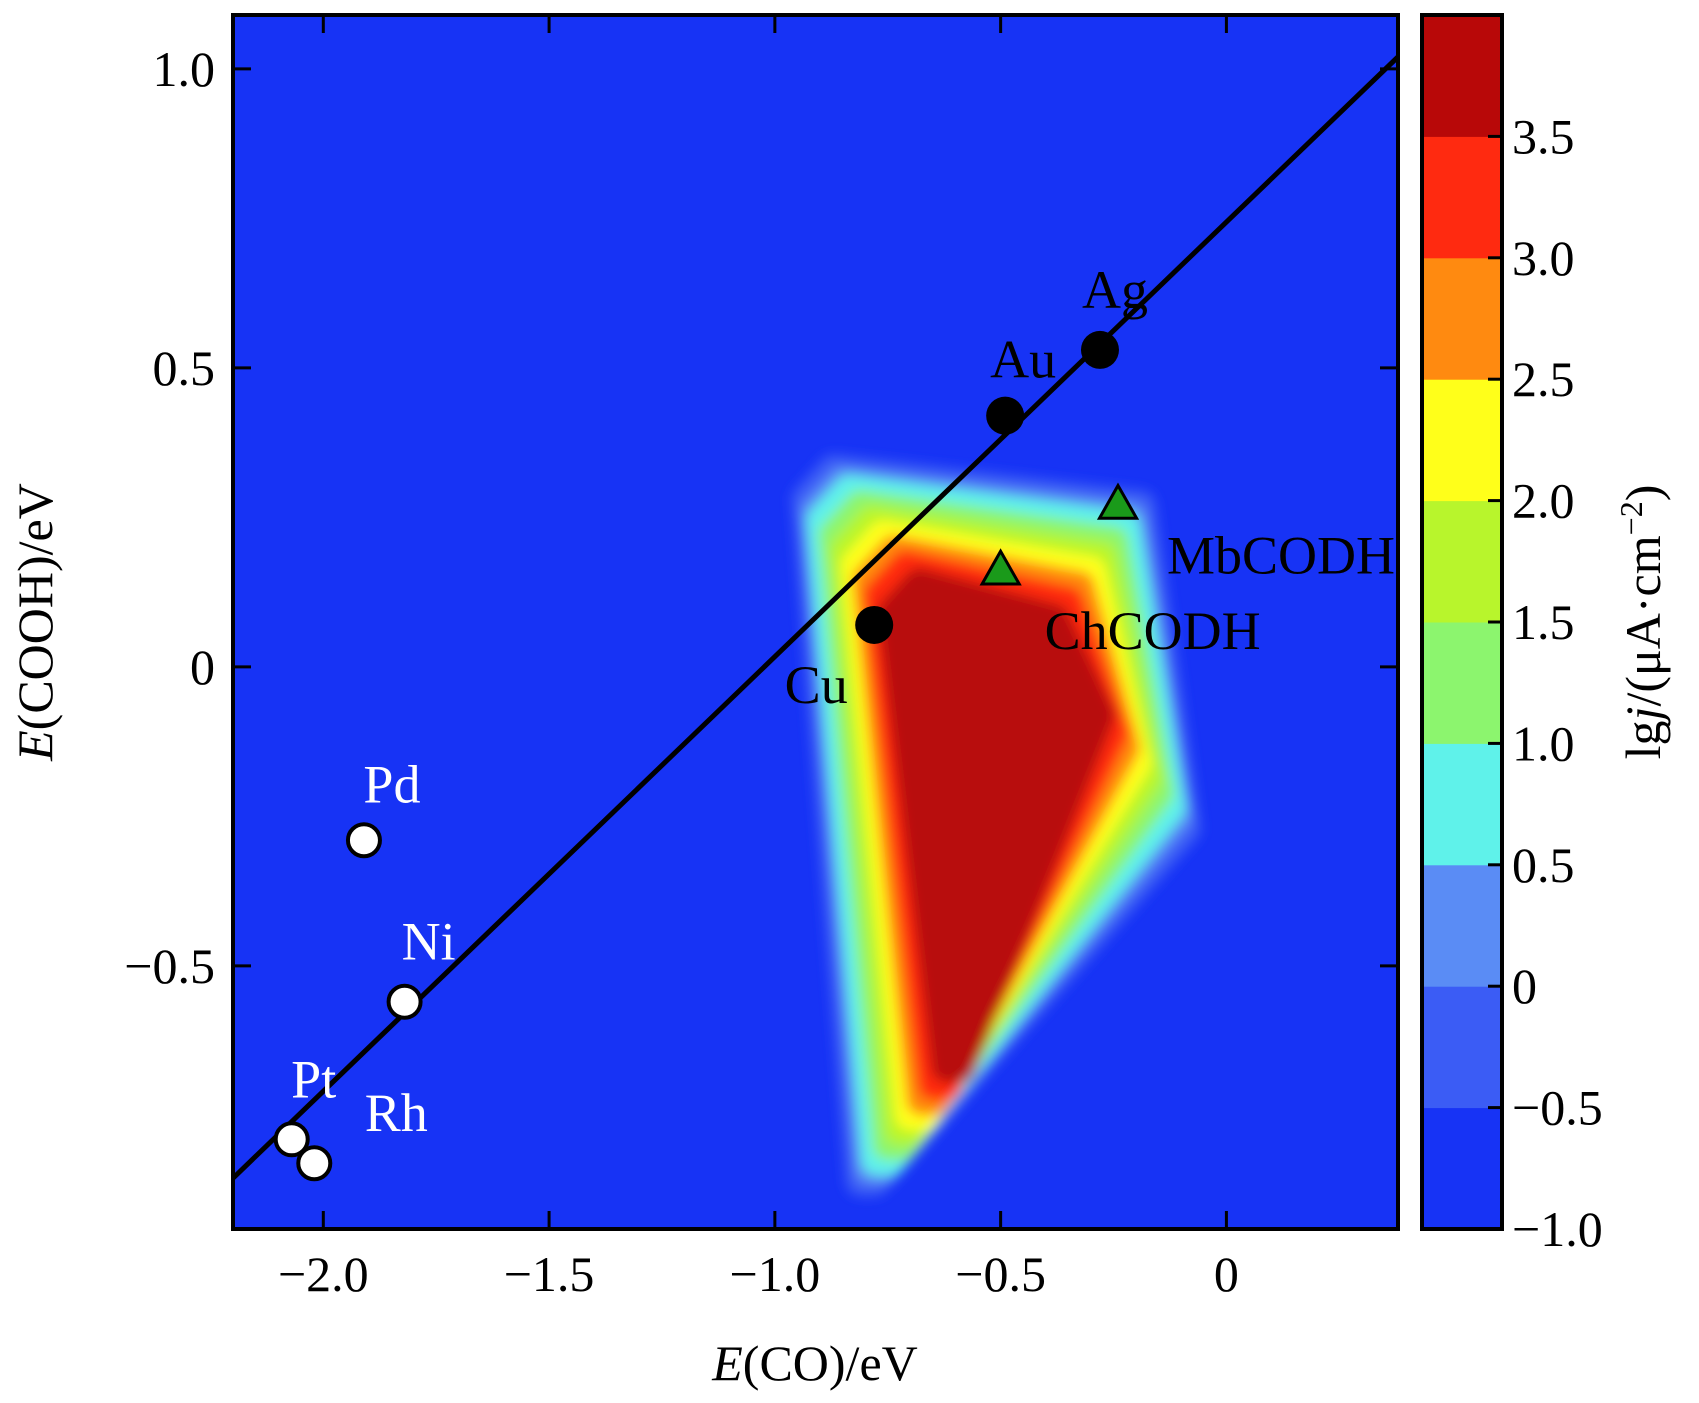 The height and width of the screenshot is (1403, 1699). Describe the element at coordinates (1545, 682) in the screenshot. I see `colorbar-ticks: −1.0 −0.5 0 0.5 1.0 1.5 2.0 2.5 3.0 3.5` at that location.